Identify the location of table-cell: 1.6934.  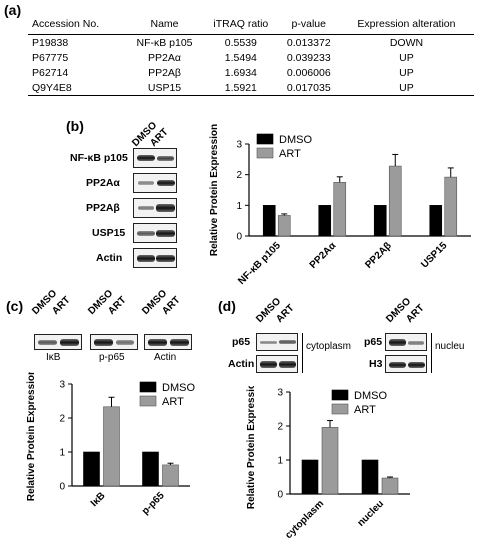
(240, 72).